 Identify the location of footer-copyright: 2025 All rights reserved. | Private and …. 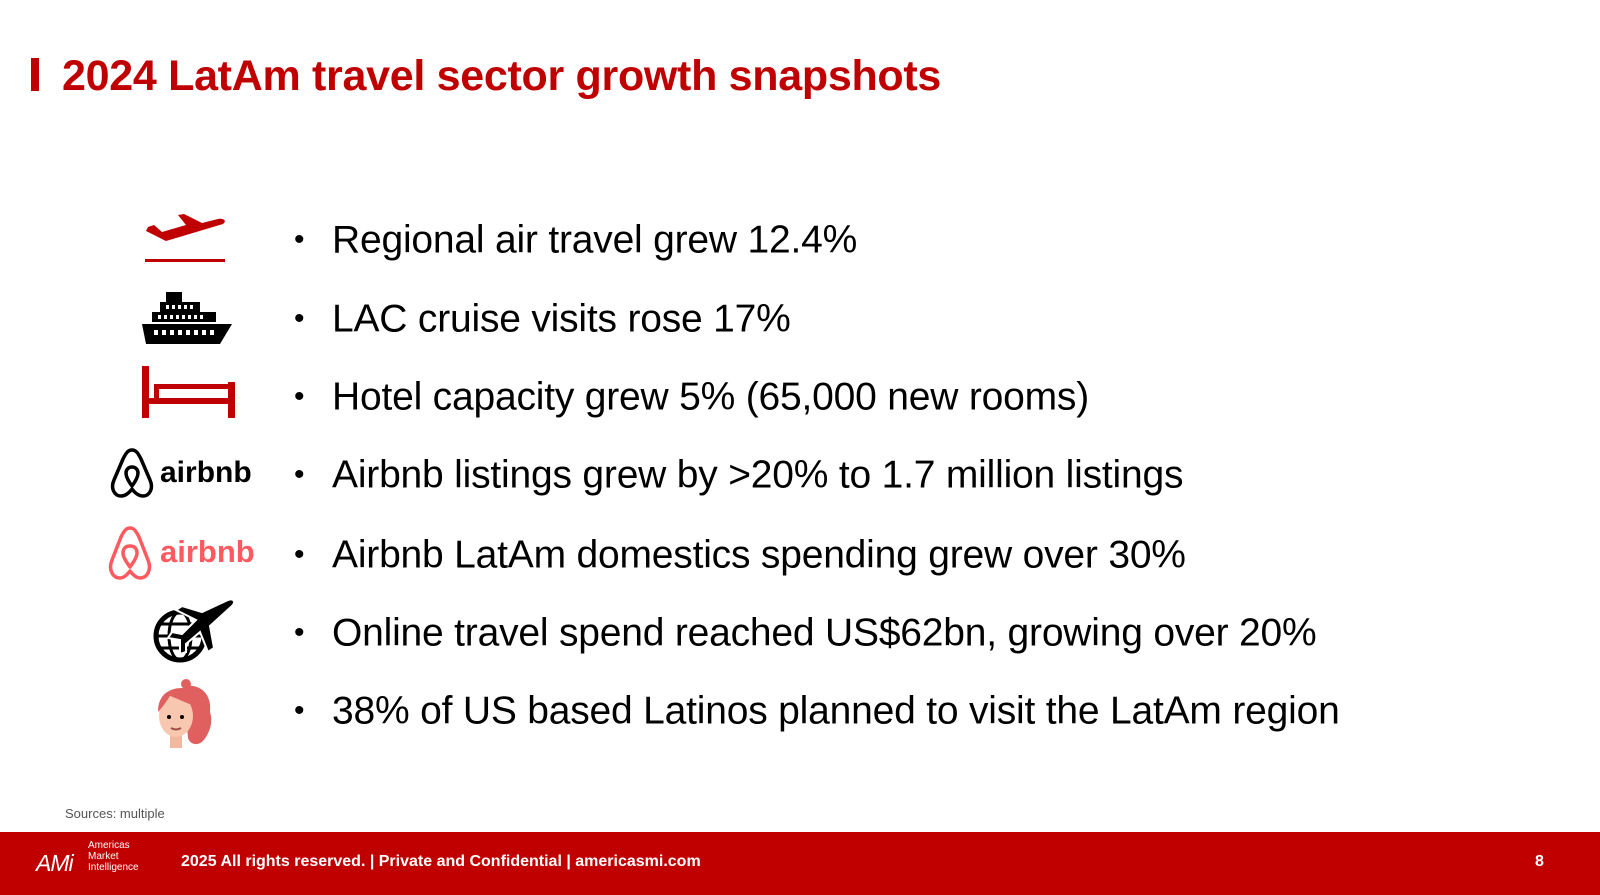
(441, 861).